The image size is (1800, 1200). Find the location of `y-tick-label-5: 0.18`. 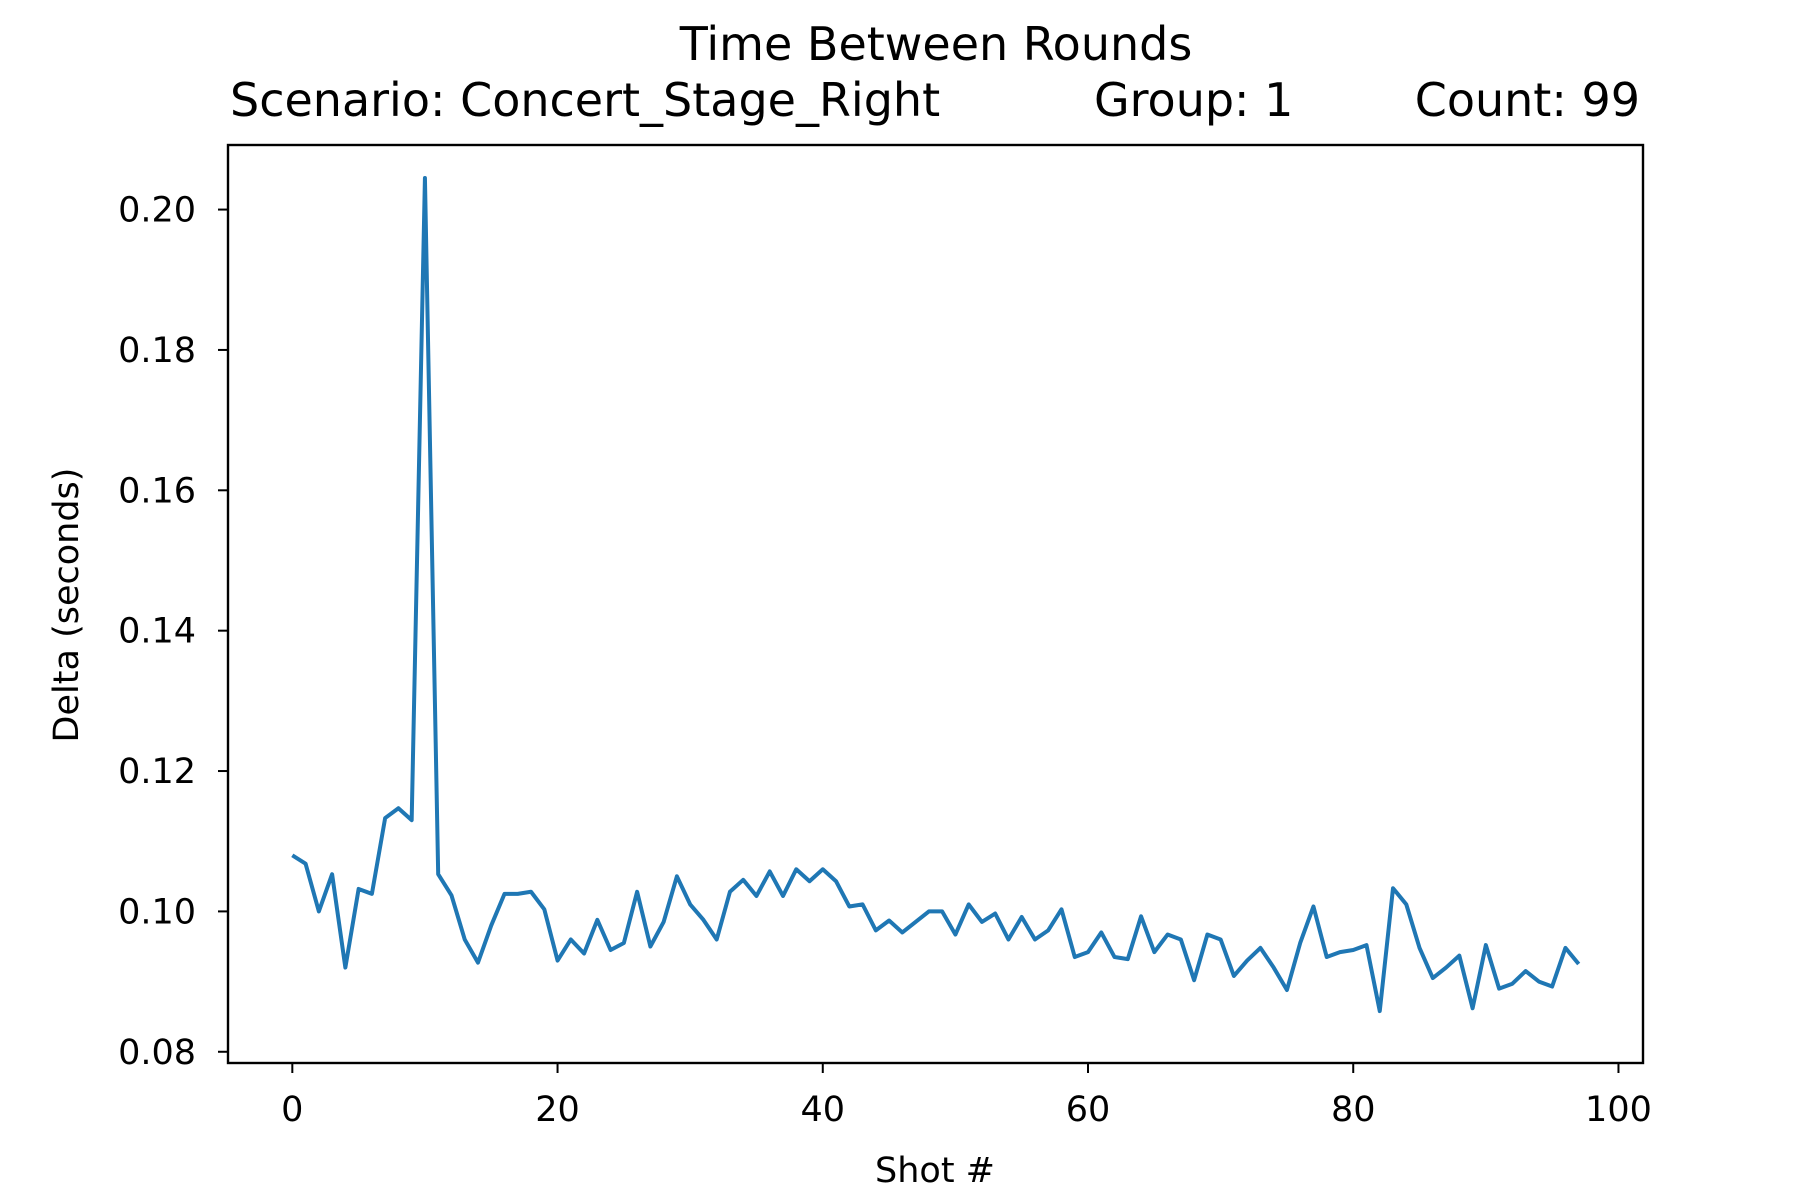

y-tick-label-5: 0.18 is located at coordinates (157, 351).